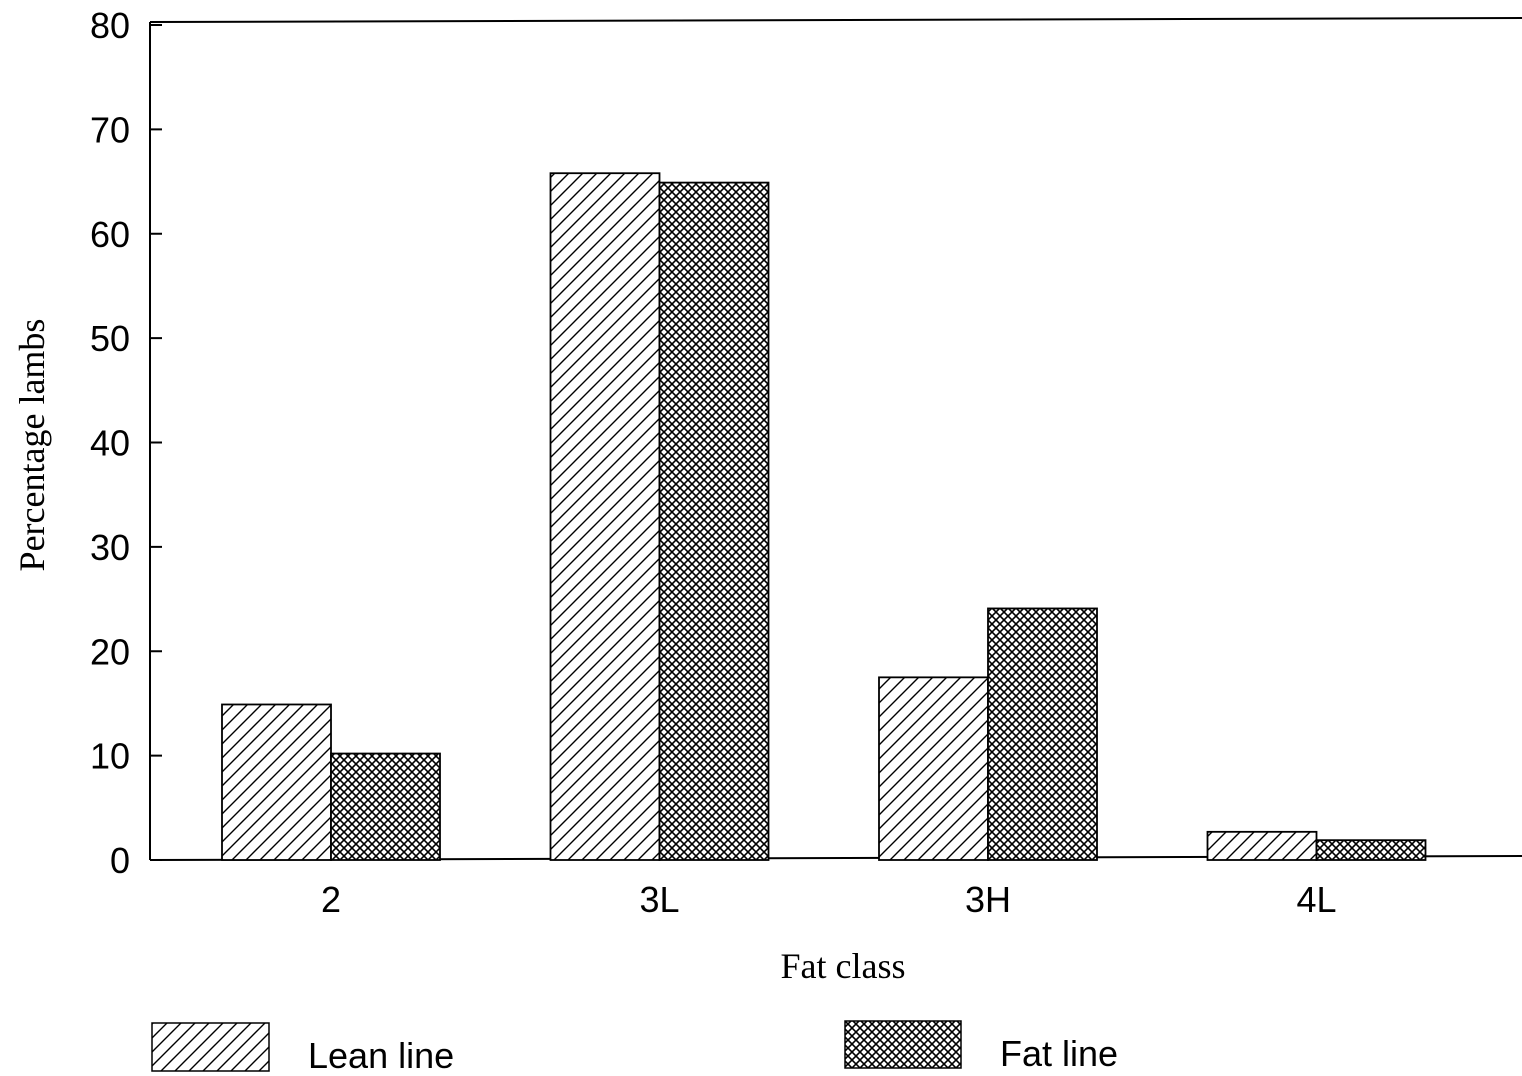 The width and height of the screenshot is (1522, 1076). What do you see at coordinates (110, 443) in the screenshot?
I see `y-tick-label: 40` at bounding box center [110, 443].